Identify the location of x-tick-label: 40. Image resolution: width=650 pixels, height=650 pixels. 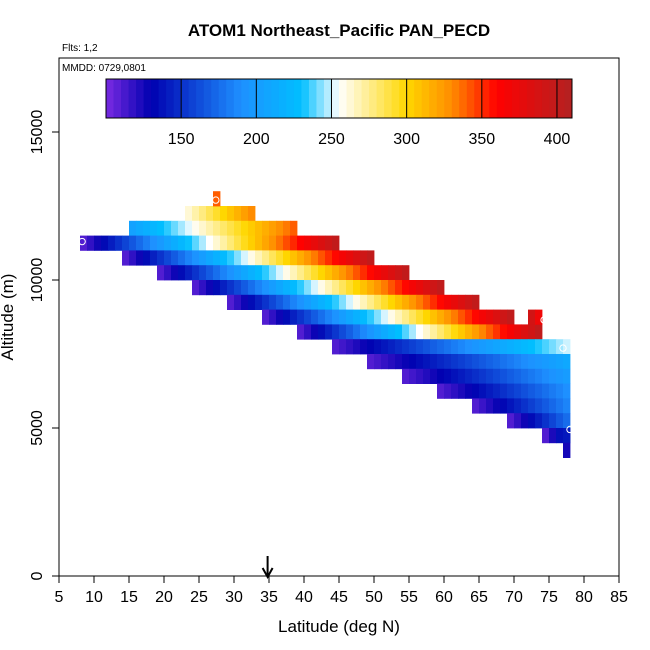
(304, 597).